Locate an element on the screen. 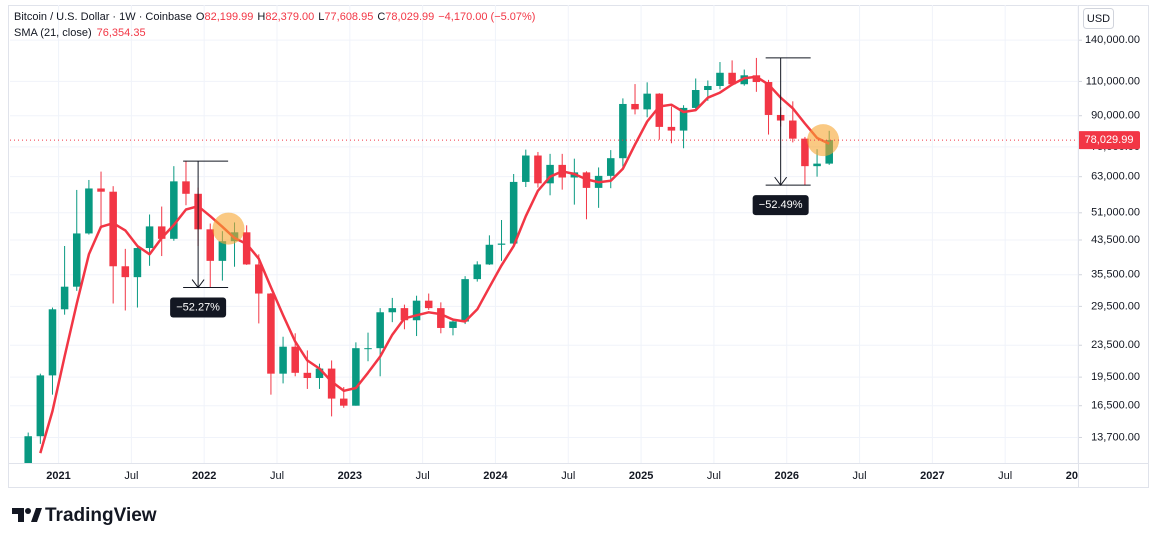 The width and height of the screenshot is (1157, 542). x-tick-label: 2022 is located at coordinates (204, 476).